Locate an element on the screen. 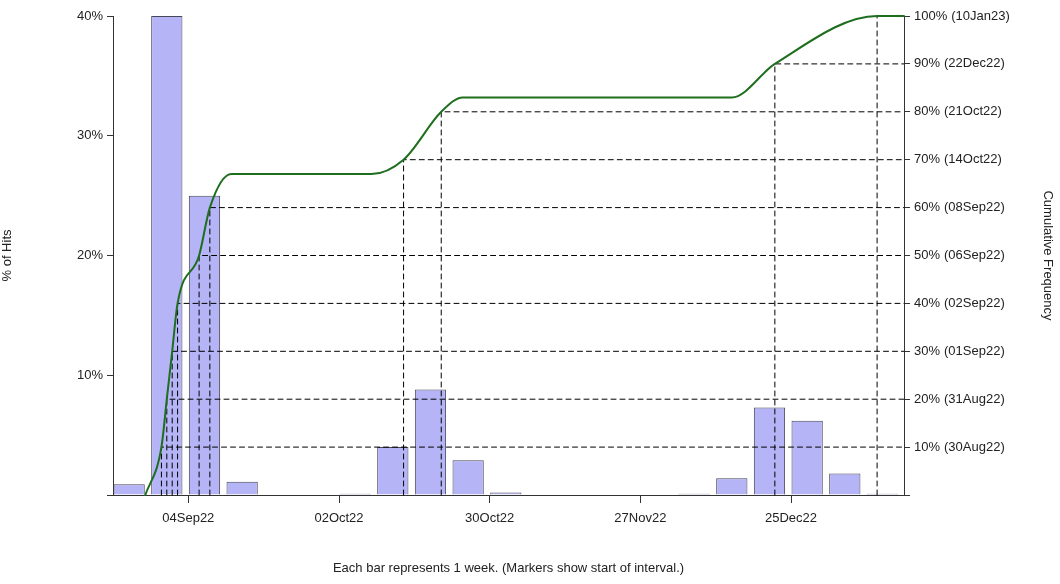 Image resolution: width=1060 pixels, height=584 pixels. y2-tick-label: 30% is located at coordinates (927, 350).